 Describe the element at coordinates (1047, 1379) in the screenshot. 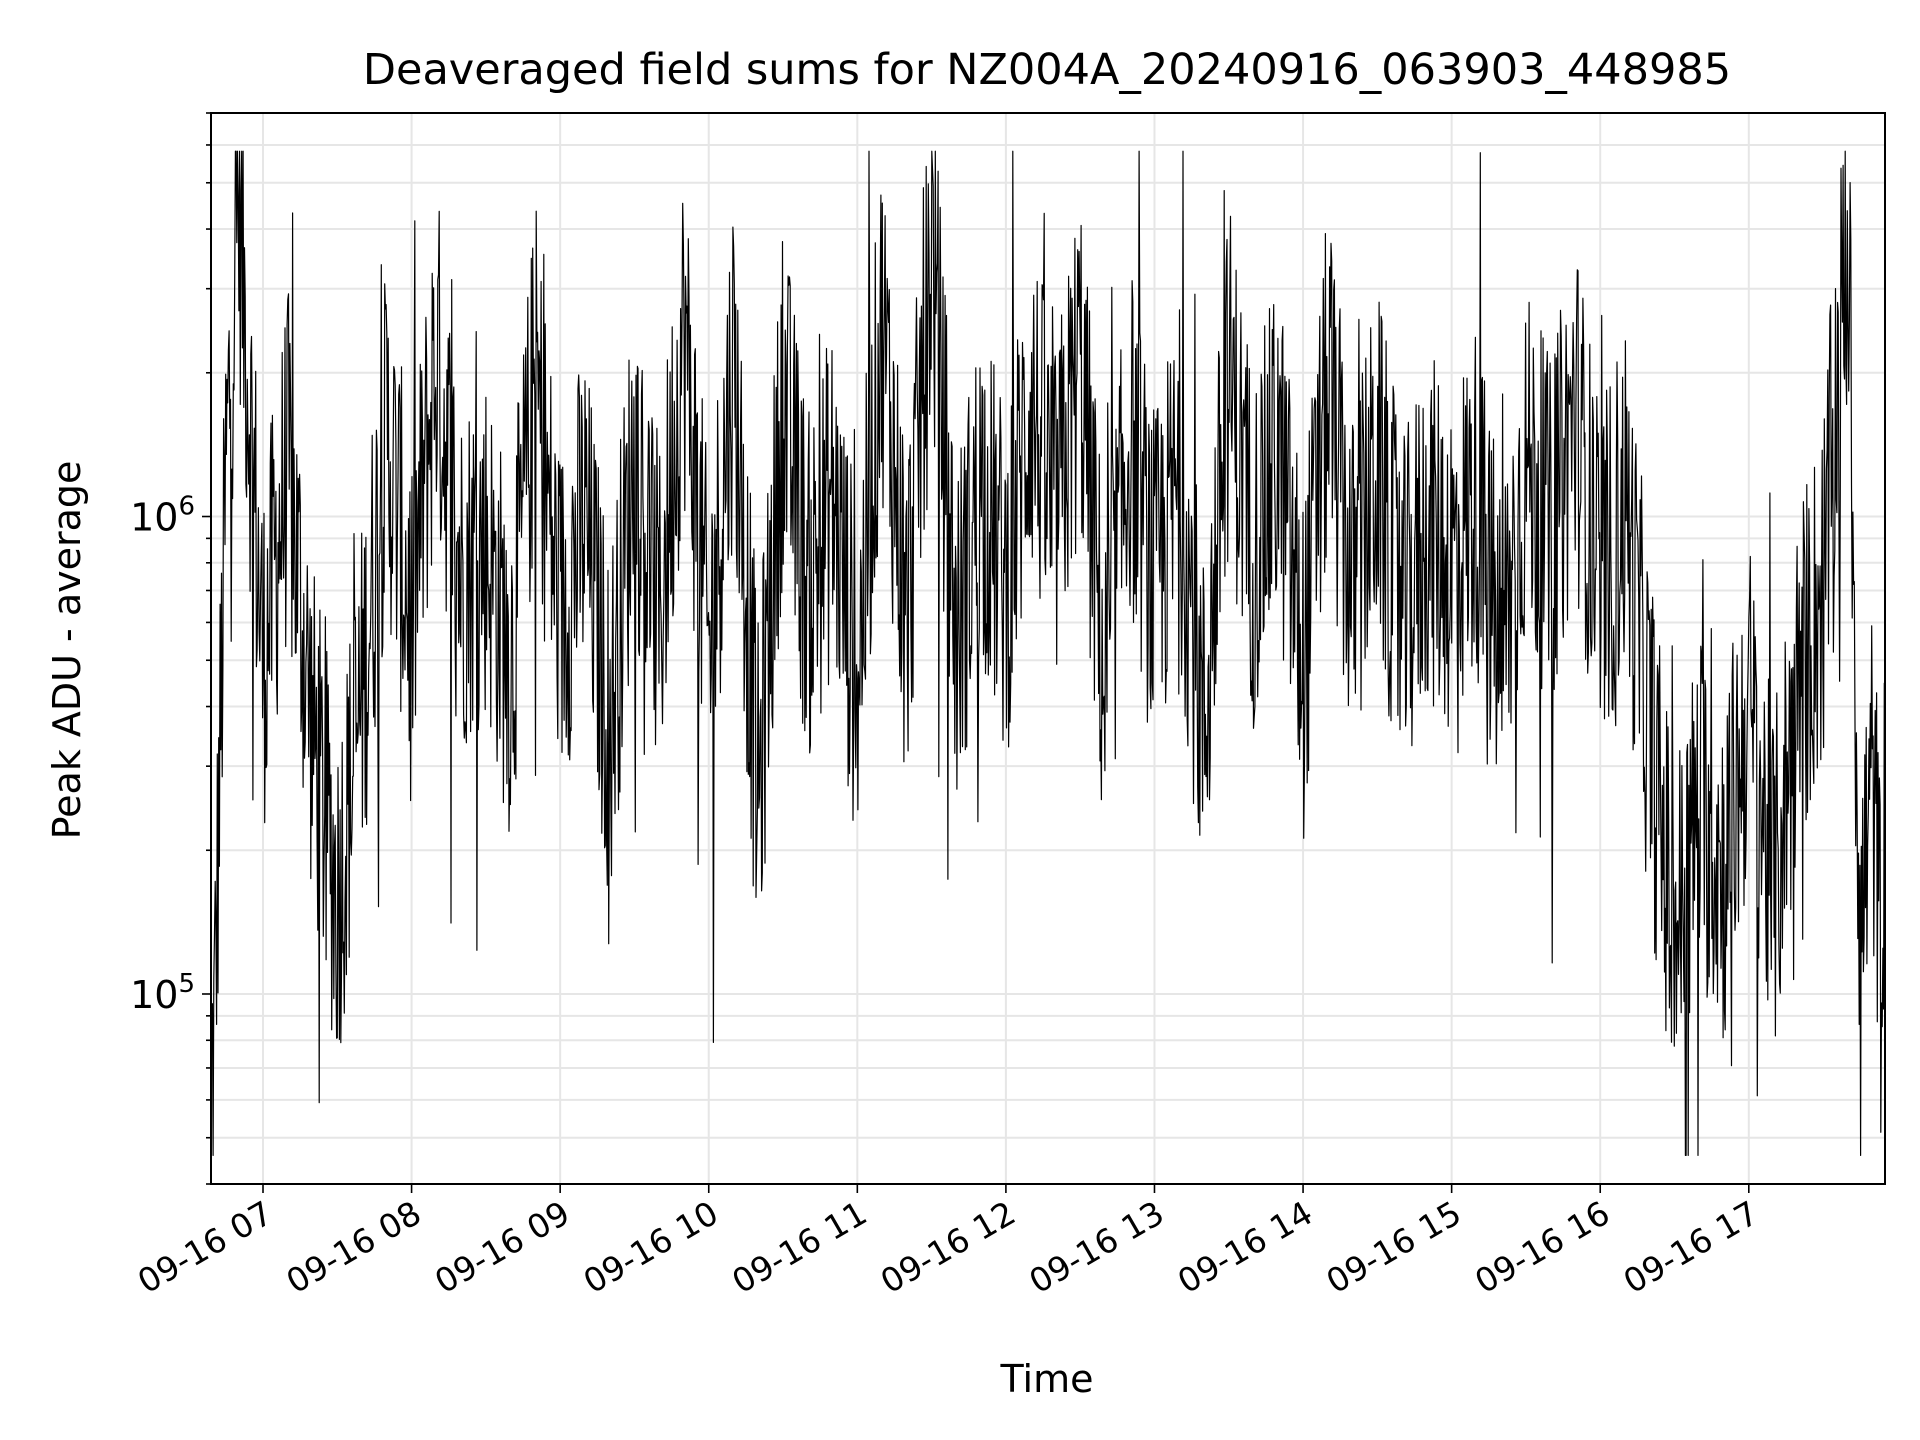

I see `x-axis-label: Time` at that location.